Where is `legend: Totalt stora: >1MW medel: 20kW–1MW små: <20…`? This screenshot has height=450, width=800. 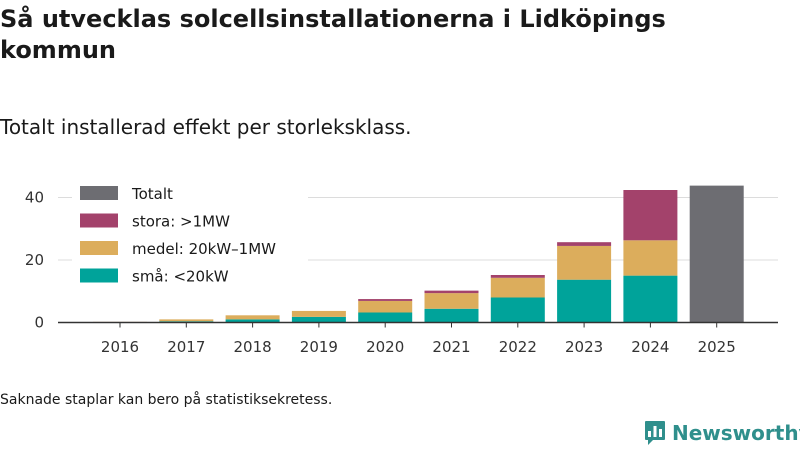 legend: Totalt stora: >1MW medel: 20kW–1MW små: <20… is located at coordinates (190, 236).